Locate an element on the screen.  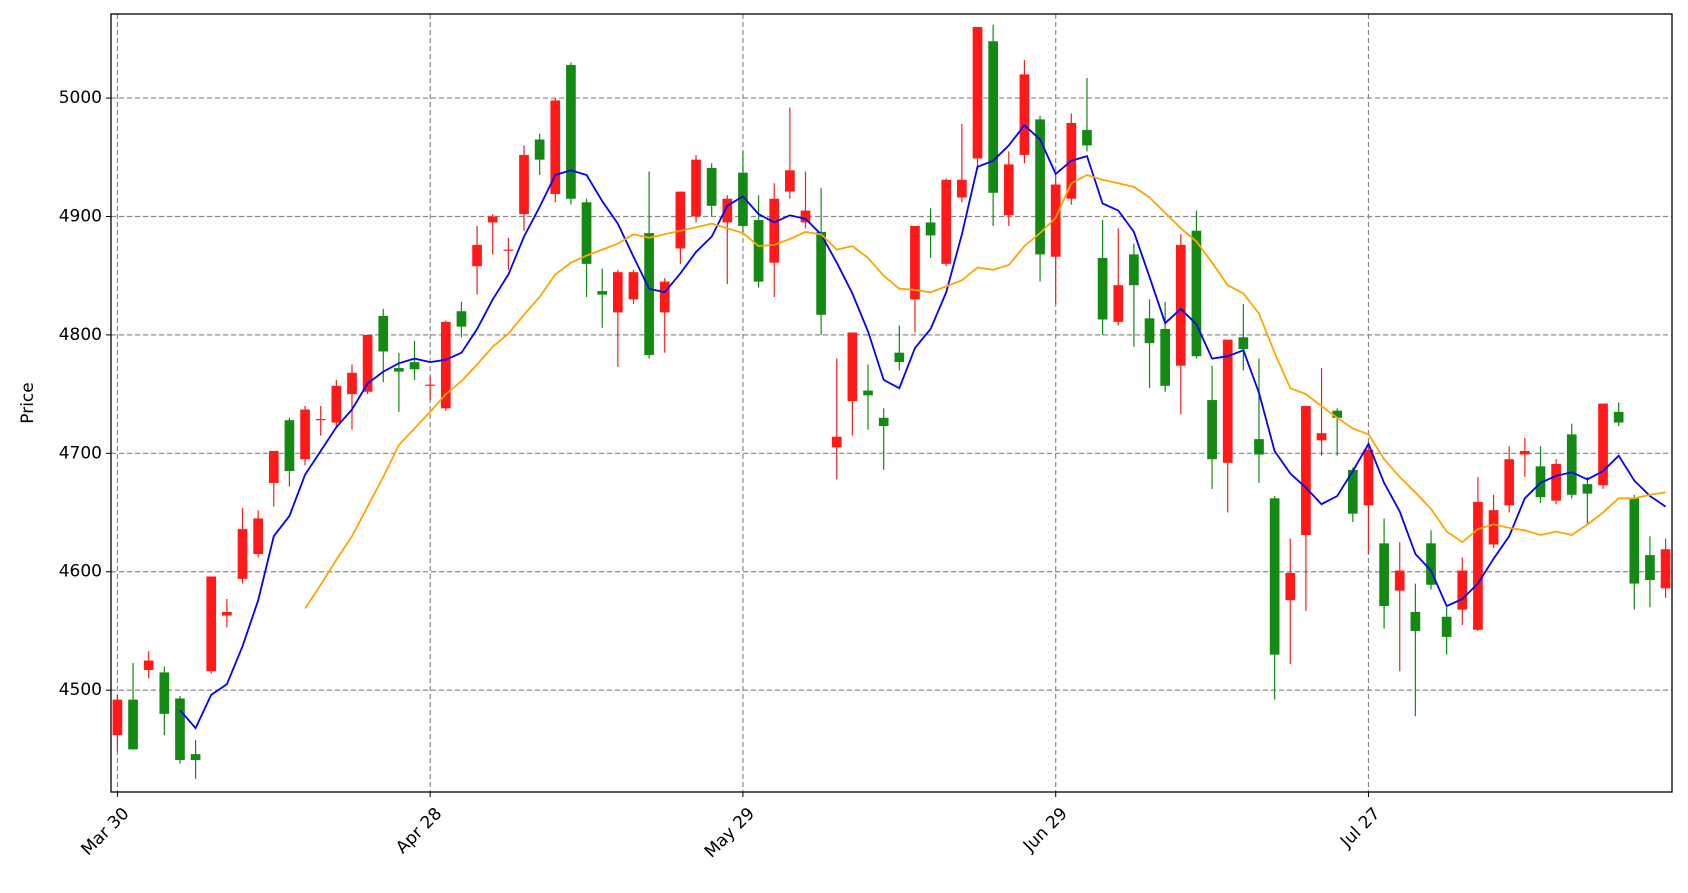
y-tick-label: 5000 is located at coordinates (80, 98).